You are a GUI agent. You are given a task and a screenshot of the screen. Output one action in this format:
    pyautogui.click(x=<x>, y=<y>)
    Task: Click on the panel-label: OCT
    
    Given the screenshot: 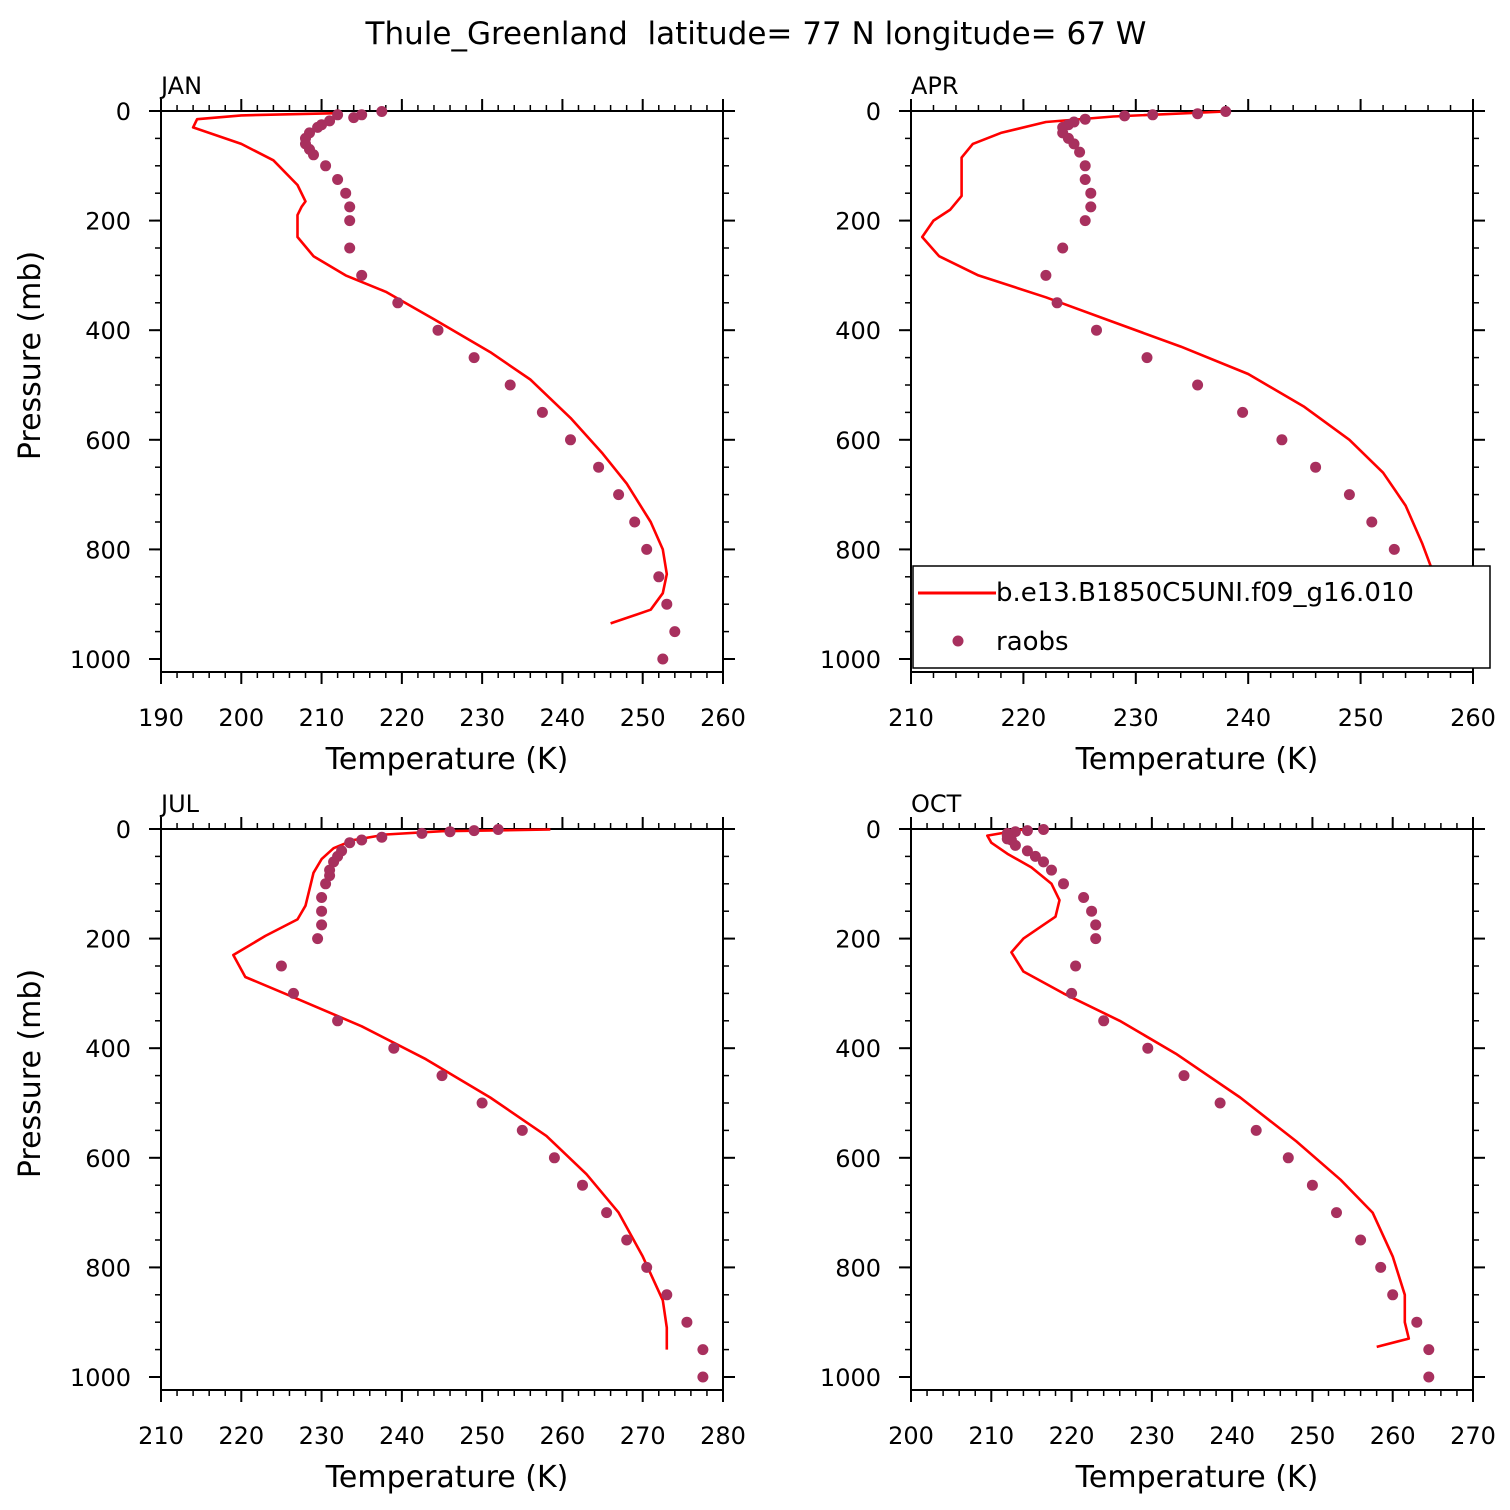 What is the action you would take?
    pyautogui.click(x=936, y=804)
    